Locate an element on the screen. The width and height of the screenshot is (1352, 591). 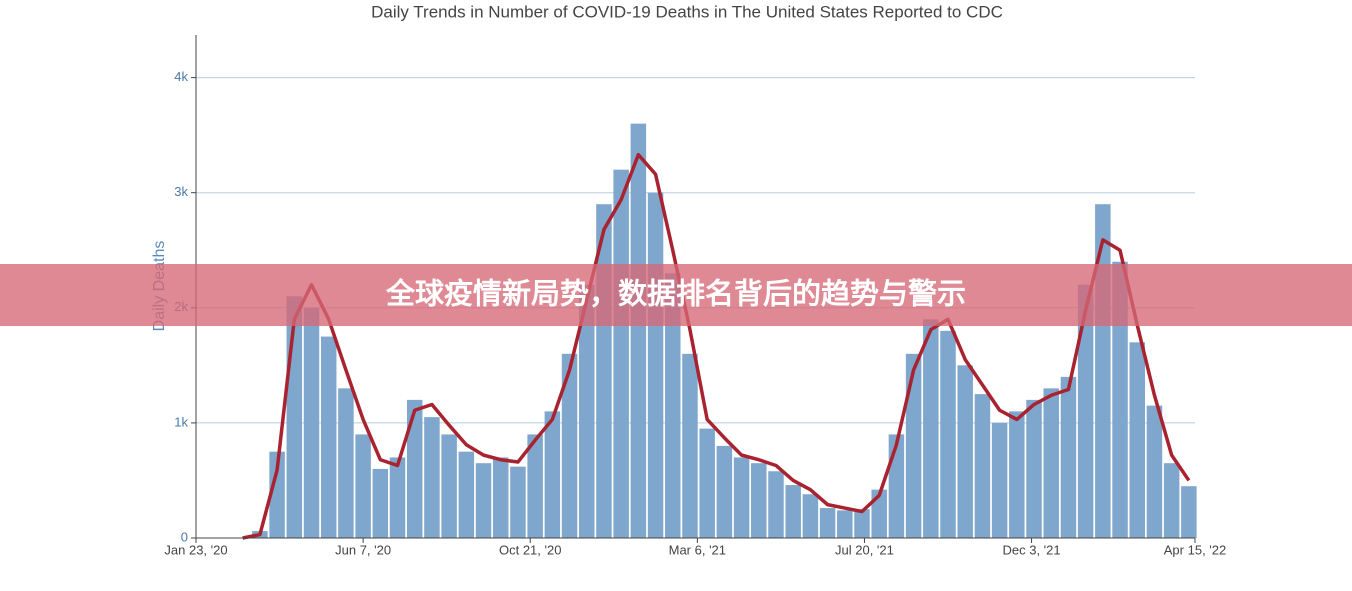
x-tick-label: Mar 6, '21 is located at coordinates (697, 549).